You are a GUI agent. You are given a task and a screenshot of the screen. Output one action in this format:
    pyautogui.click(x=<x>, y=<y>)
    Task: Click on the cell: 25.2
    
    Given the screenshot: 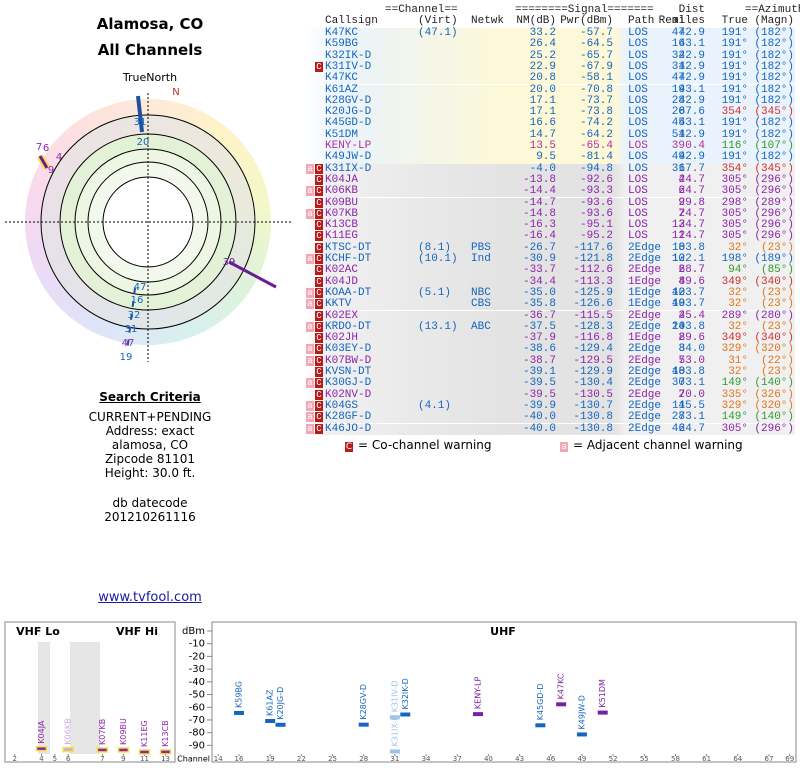 What is the action you would take?
    pyautogui.click(x=542, y=55)
    